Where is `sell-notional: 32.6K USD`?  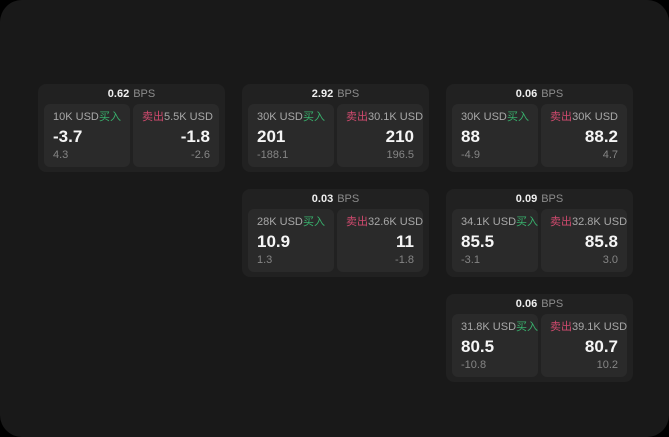 sell-notional: 32.6K USD is located at coordinates (396, 222).